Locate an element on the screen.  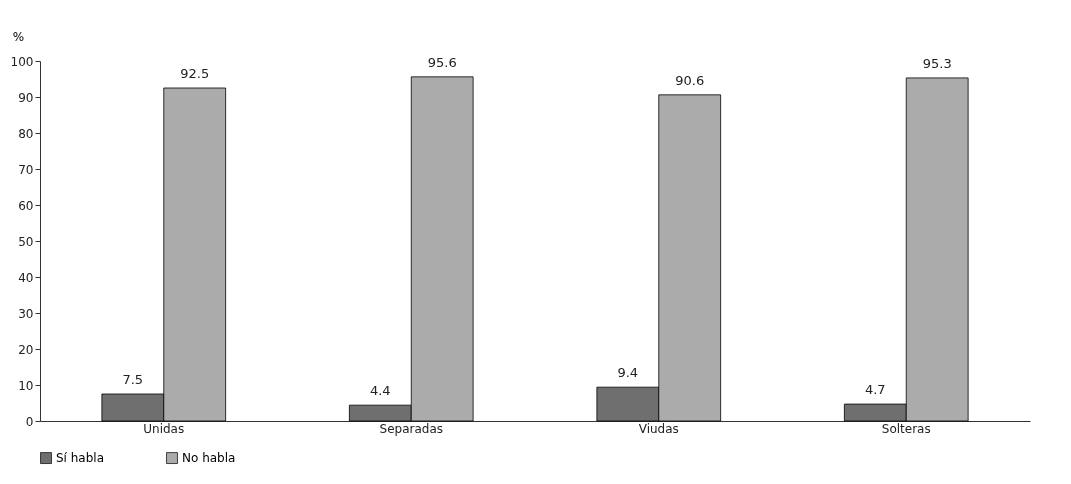
y-axis-title: % is located at coordinates (18, 36).